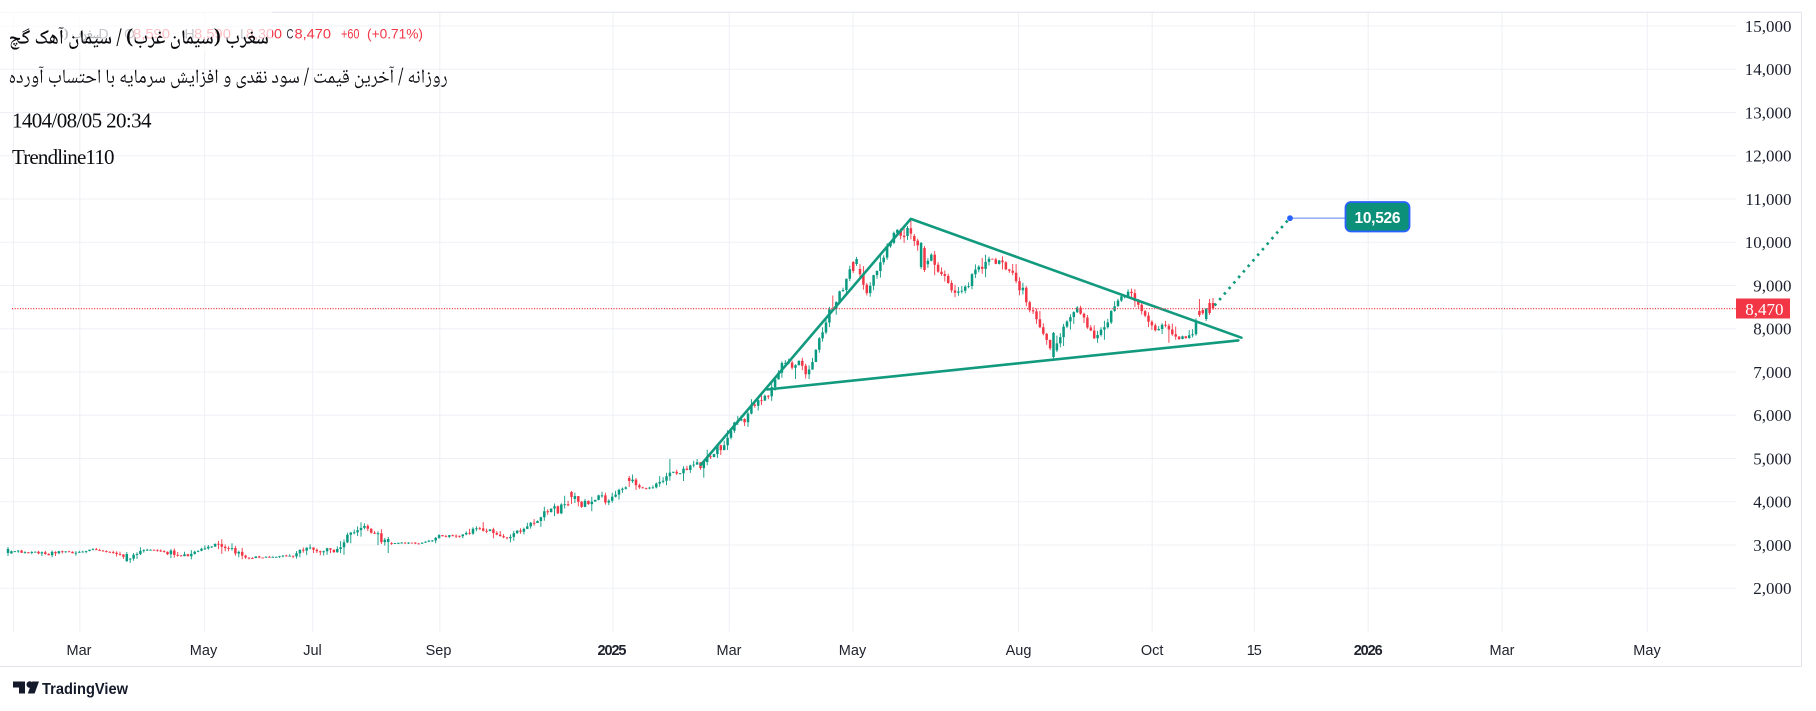 The image size is (1816, 711). What do you see at coordinates (1772, 329) in the screenshot?
I see `svg-text: 8,000` at bounding box center [1772, 329].